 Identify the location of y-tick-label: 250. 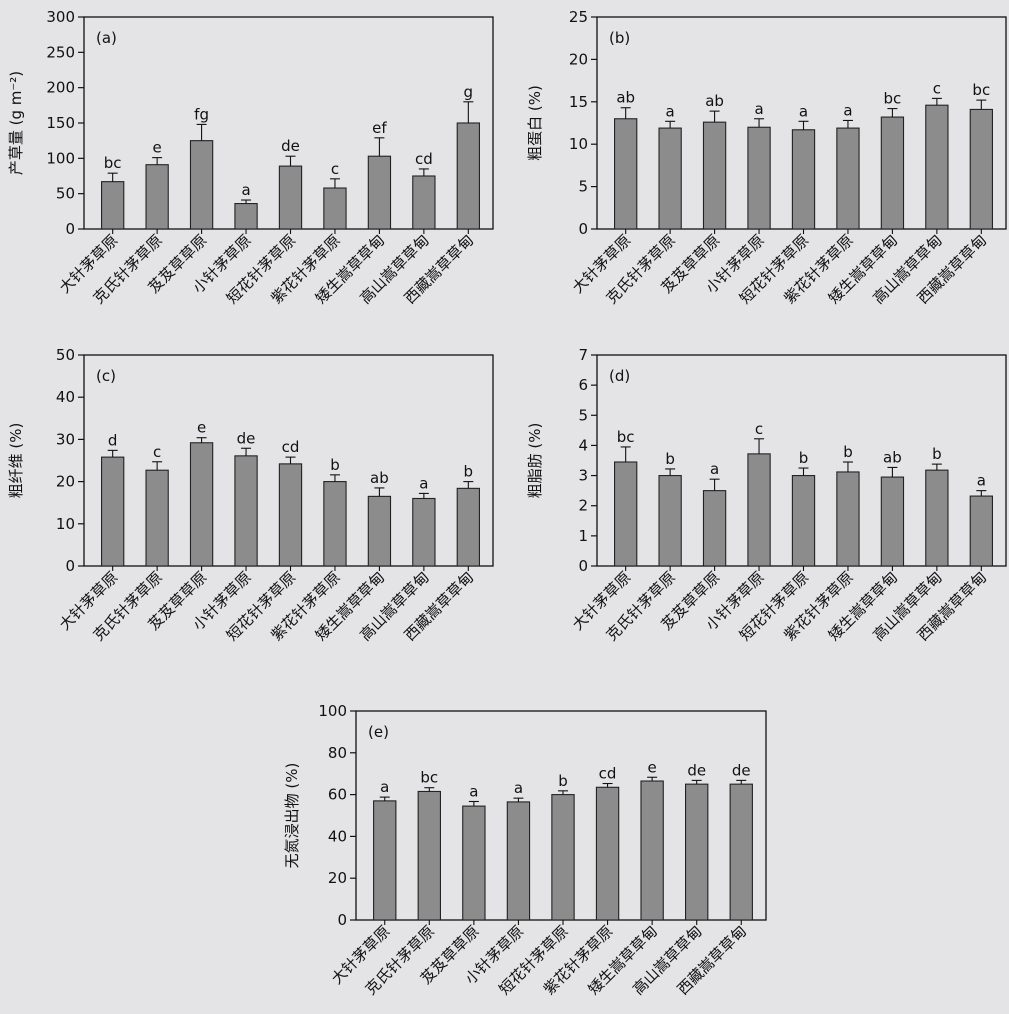
(60, 52).